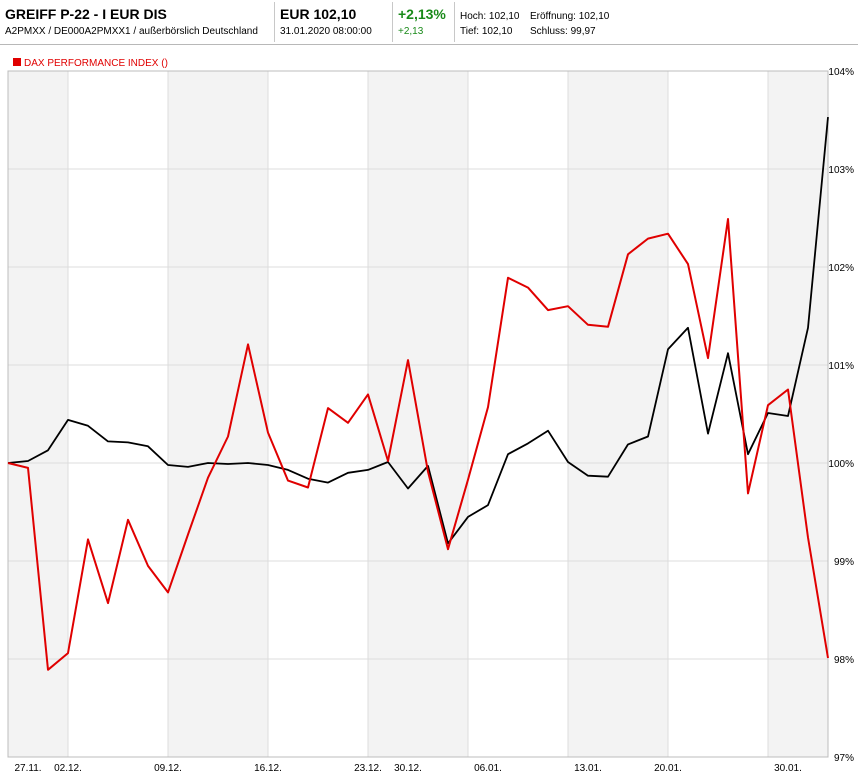  I want to click on y-tick-label: 100%, so click(841, 464).